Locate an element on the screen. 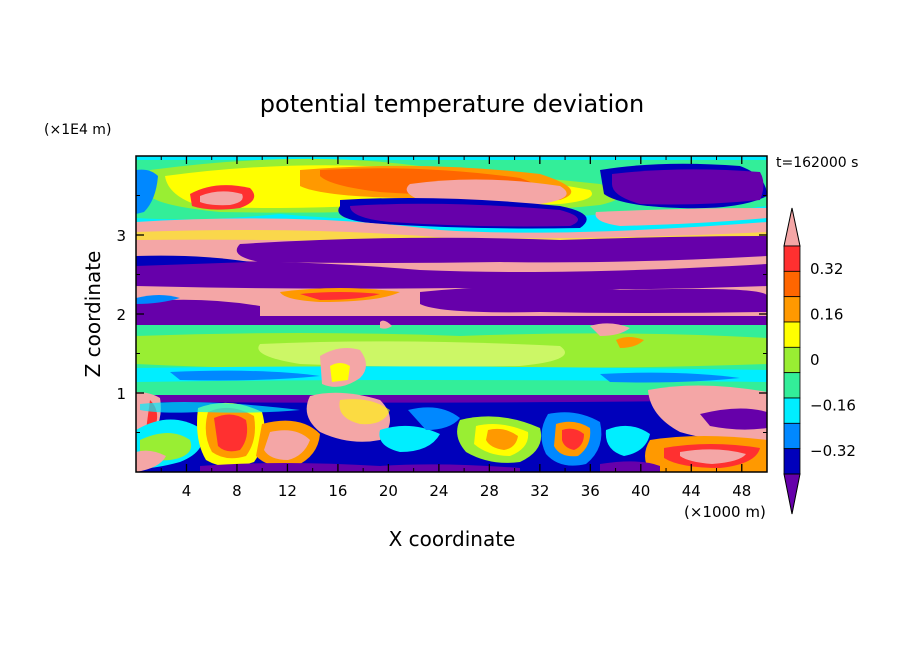 The width and height of the screenshot is (904, 654). colorbar-label: 0.32 is located at coordinates (826, 269).